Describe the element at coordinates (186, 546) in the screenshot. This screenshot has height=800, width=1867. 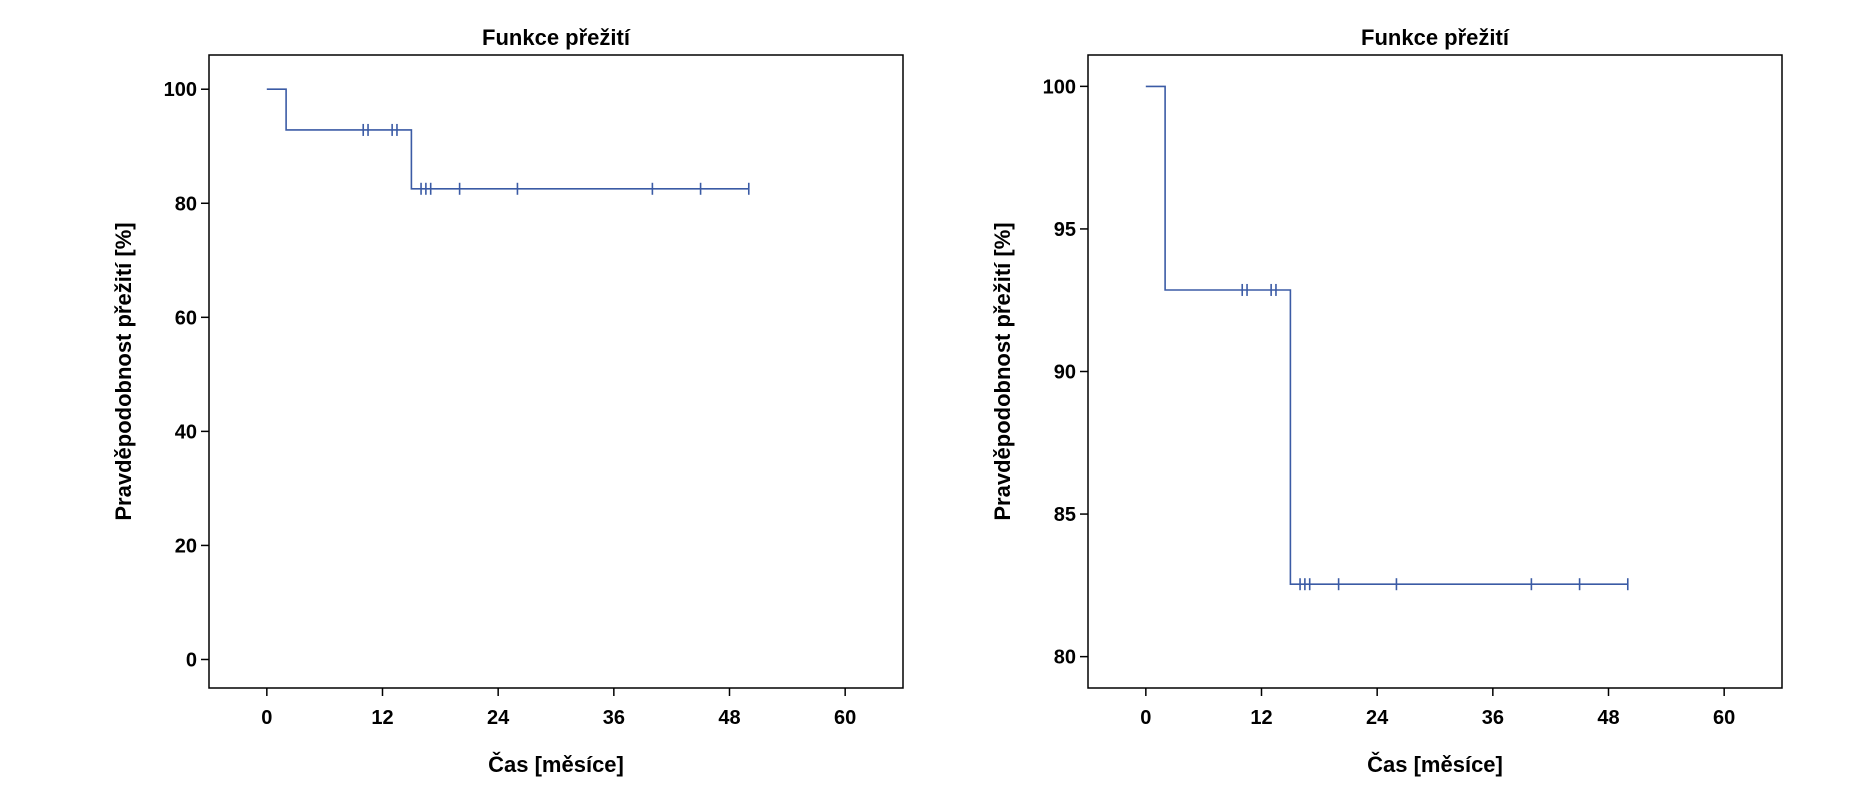
I see `y-tick-label: 20` at that location.